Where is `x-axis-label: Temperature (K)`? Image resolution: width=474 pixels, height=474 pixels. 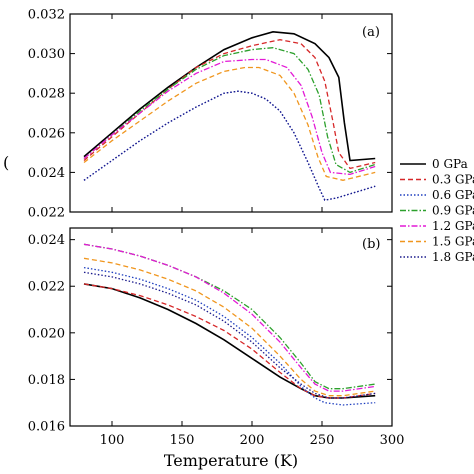
x-axis-label: Temperature (K) is located at coordinates (231, 460).